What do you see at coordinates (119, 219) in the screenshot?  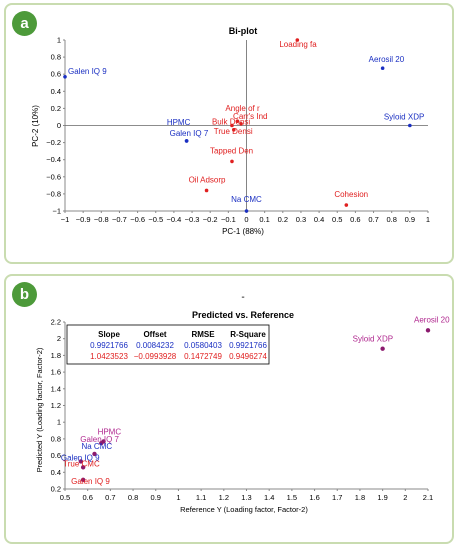 I see `x-tick-label: −0.7` at bounding box center [119, 219].